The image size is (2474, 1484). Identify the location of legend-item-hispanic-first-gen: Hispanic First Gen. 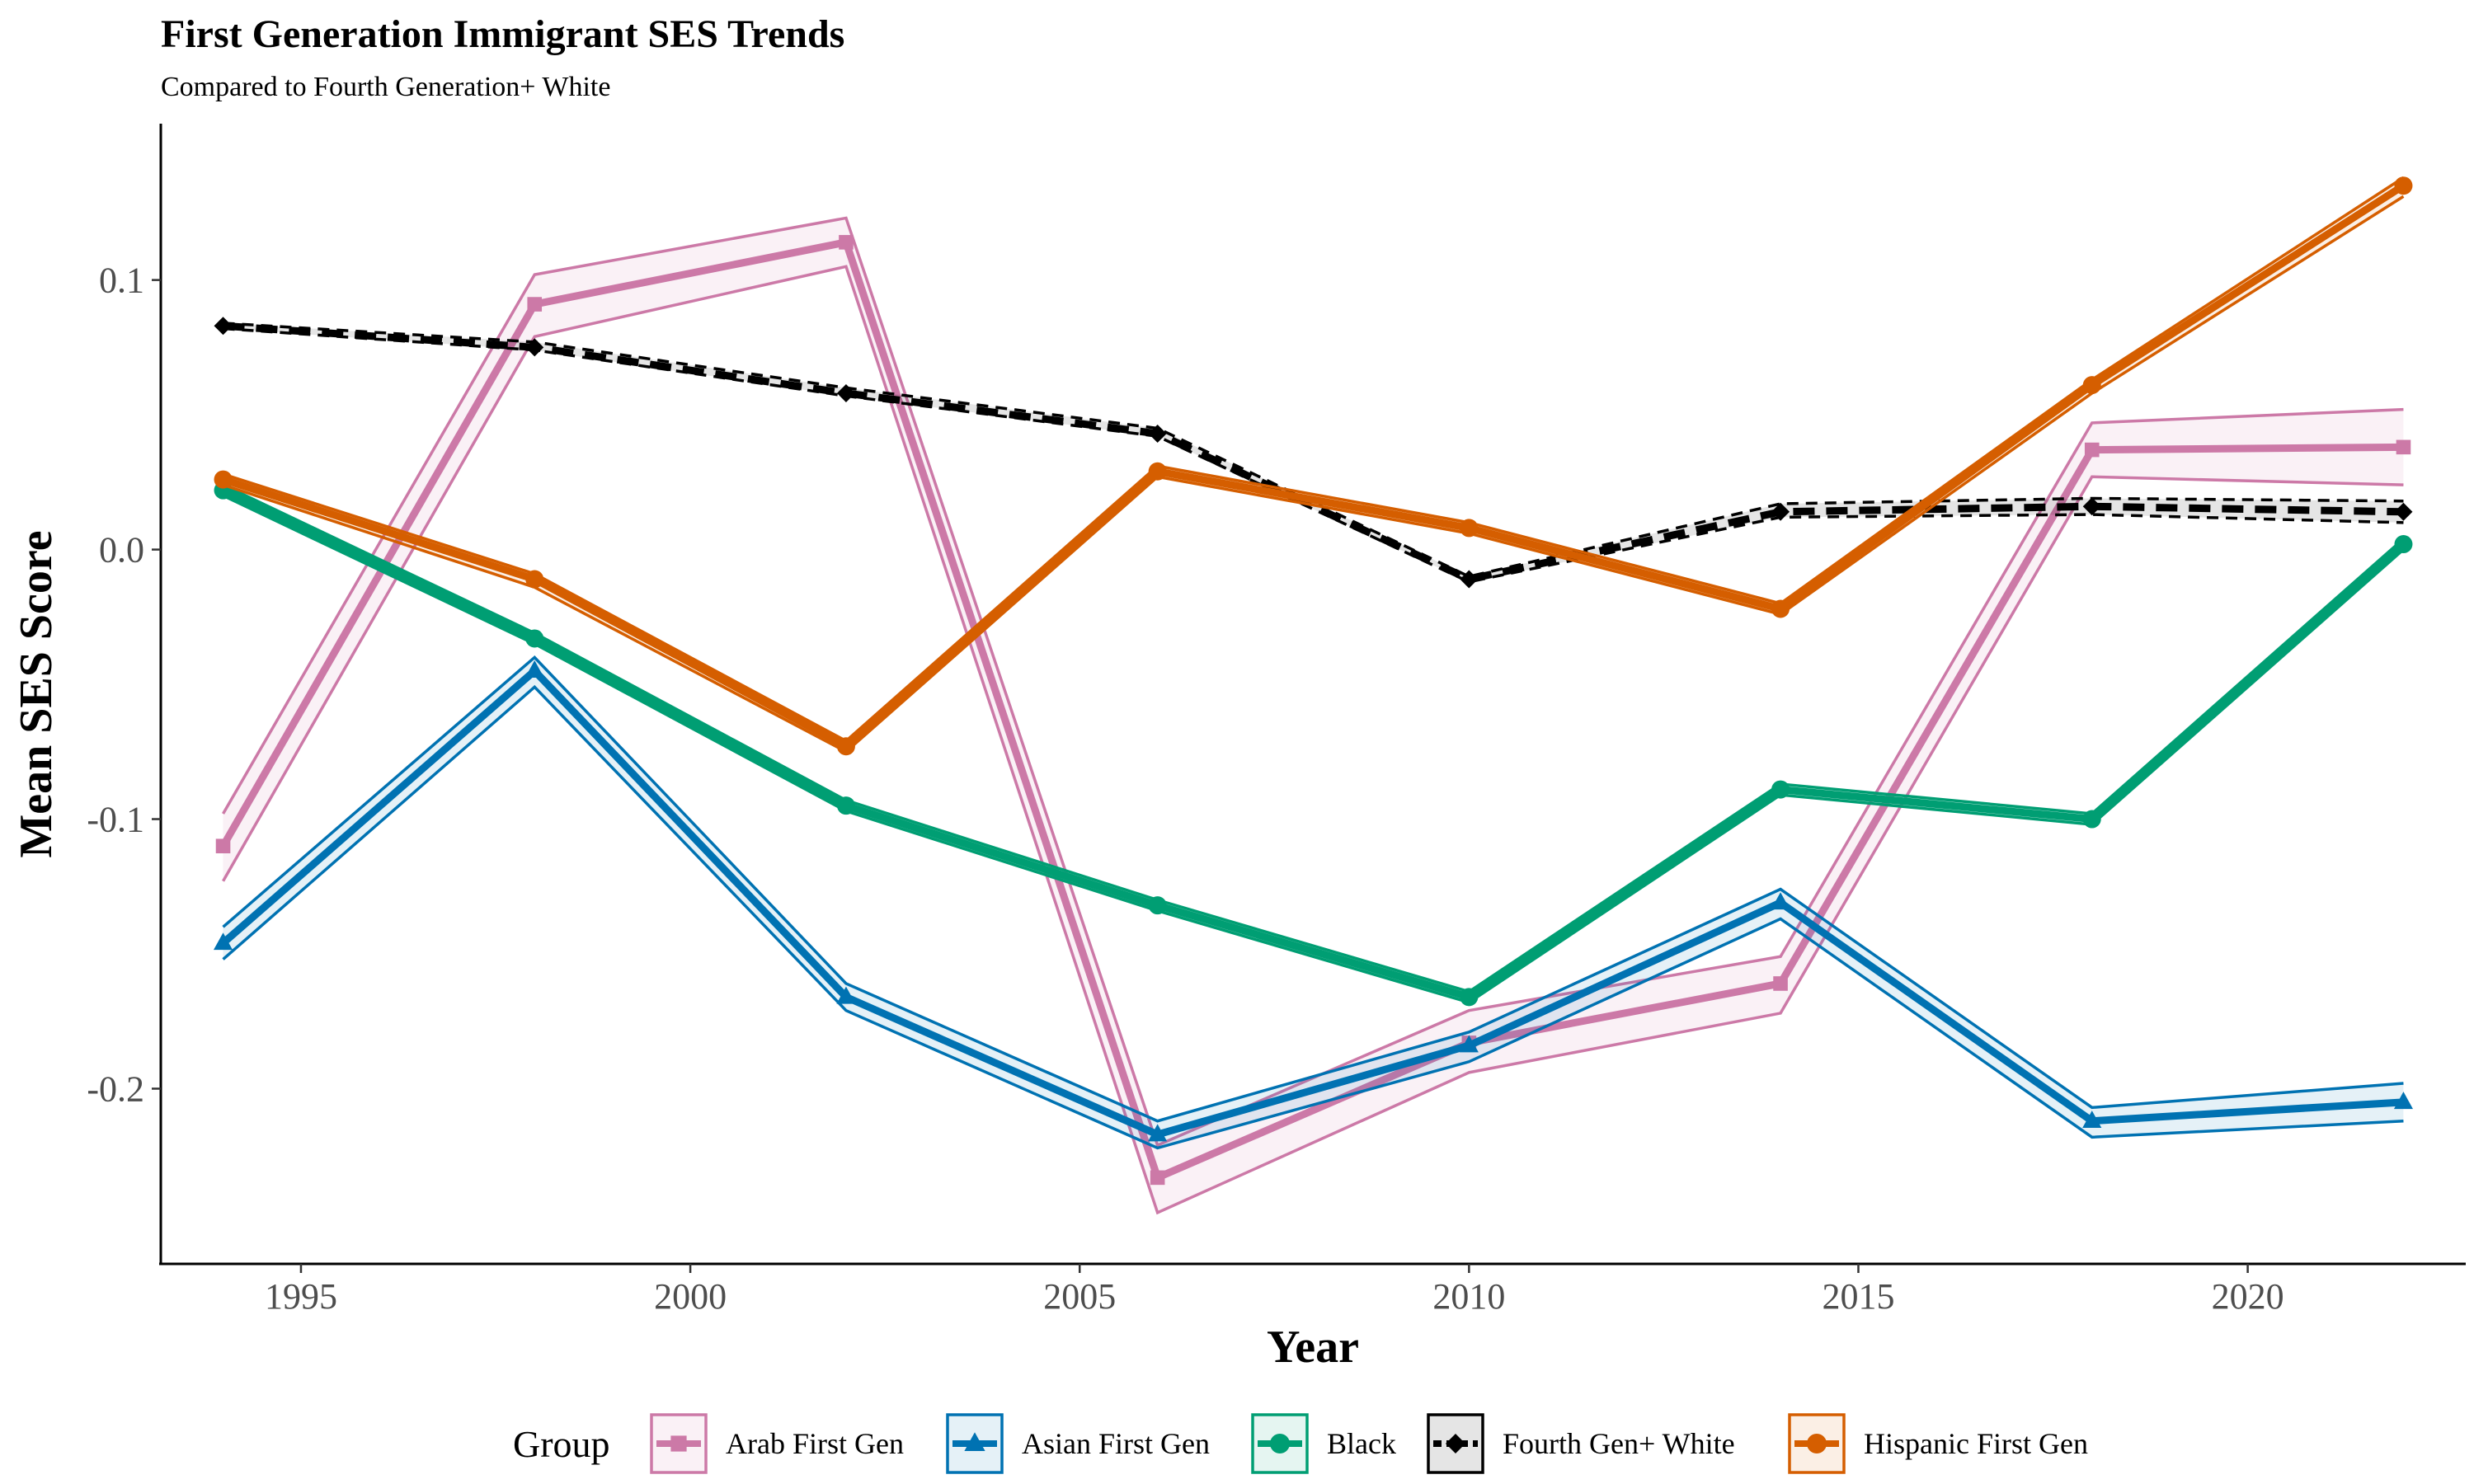
(1938, 1443).